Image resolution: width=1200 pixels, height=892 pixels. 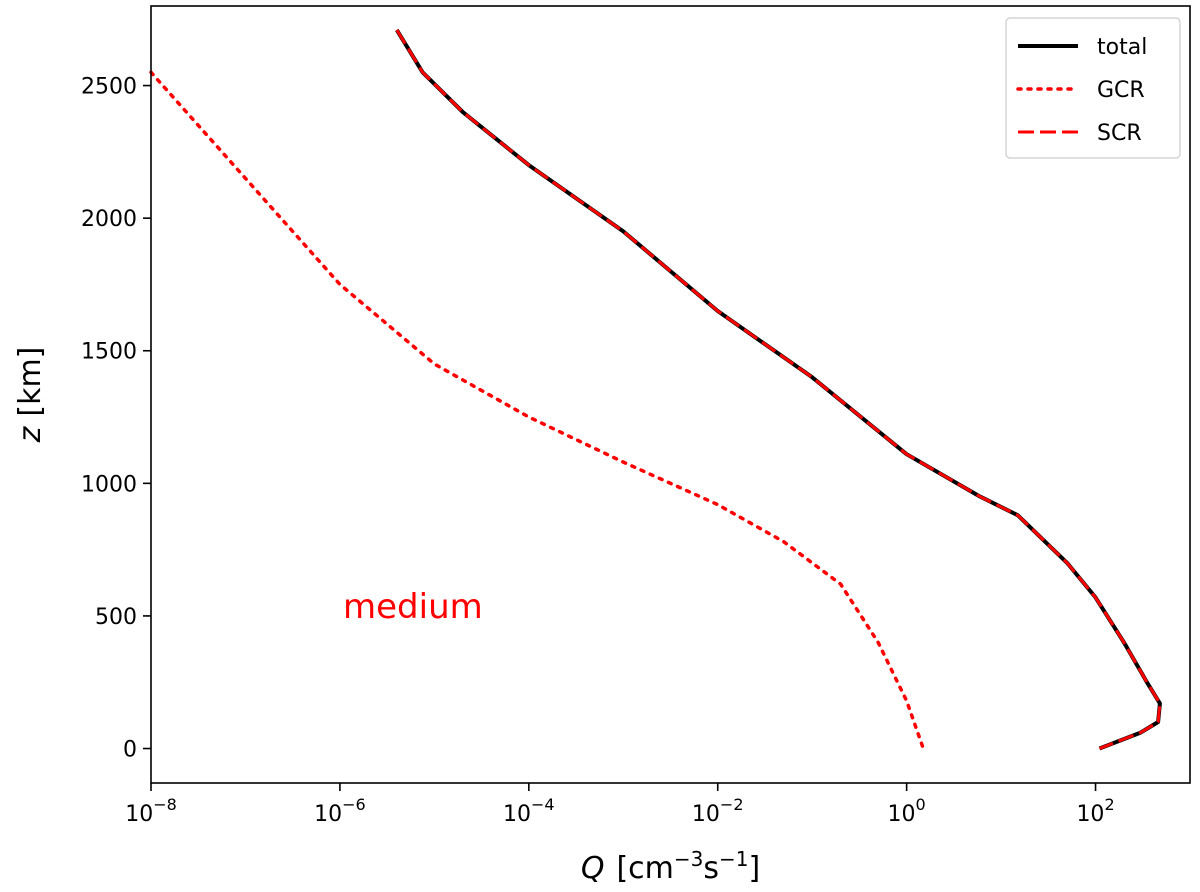 I want to click on legend-box, so click(x=1093, y=88).